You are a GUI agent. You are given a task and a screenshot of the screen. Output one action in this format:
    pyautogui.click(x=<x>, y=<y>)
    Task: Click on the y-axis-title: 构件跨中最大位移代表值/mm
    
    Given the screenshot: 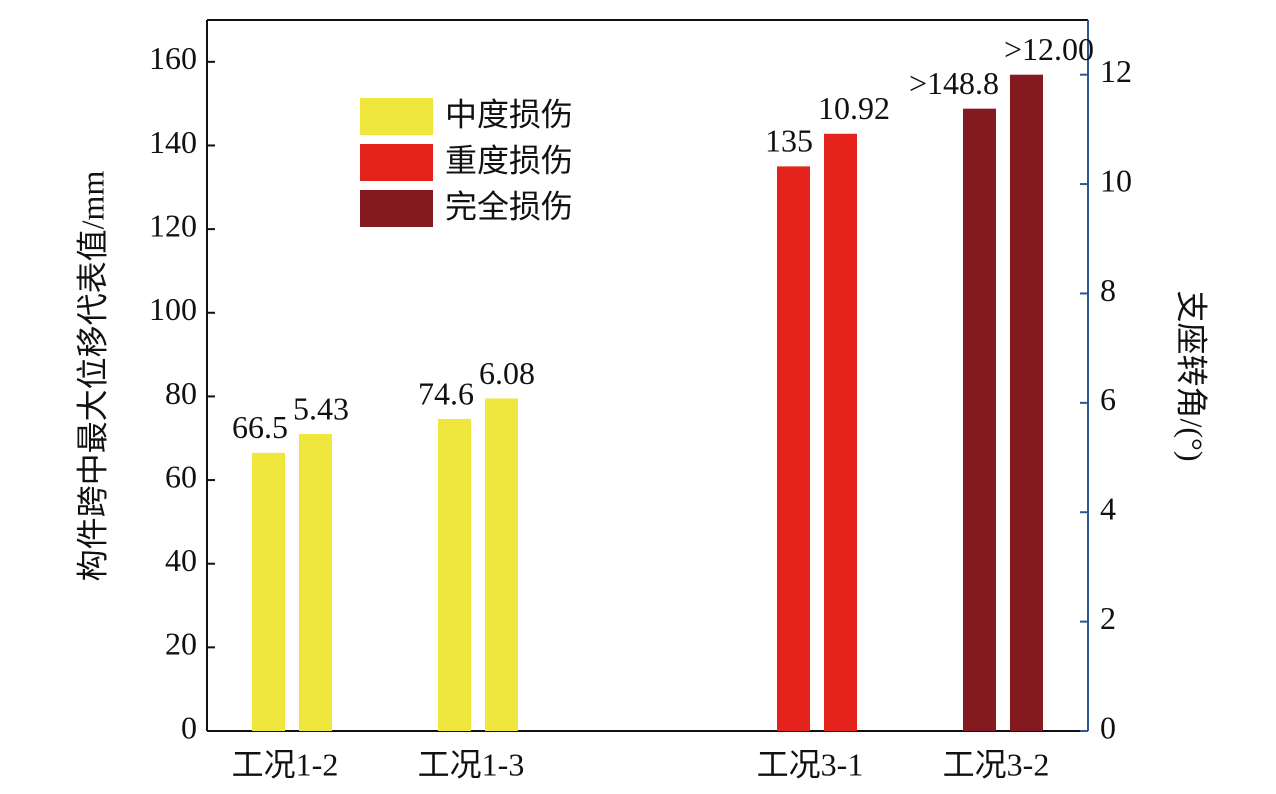 What is the action you would take?
    pyautogui.click(x=92, y=376)
    